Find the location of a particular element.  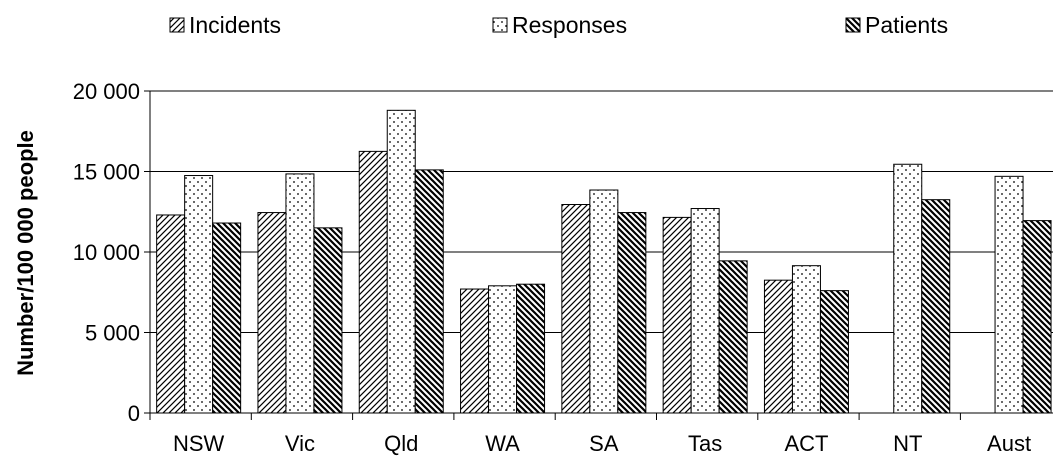

legend-swatch-incidents is located at coordinates (177, 25).